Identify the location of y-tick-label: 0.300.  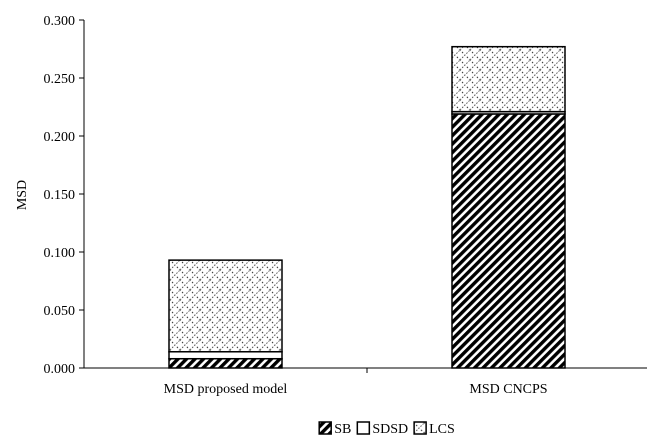
(60, 21).